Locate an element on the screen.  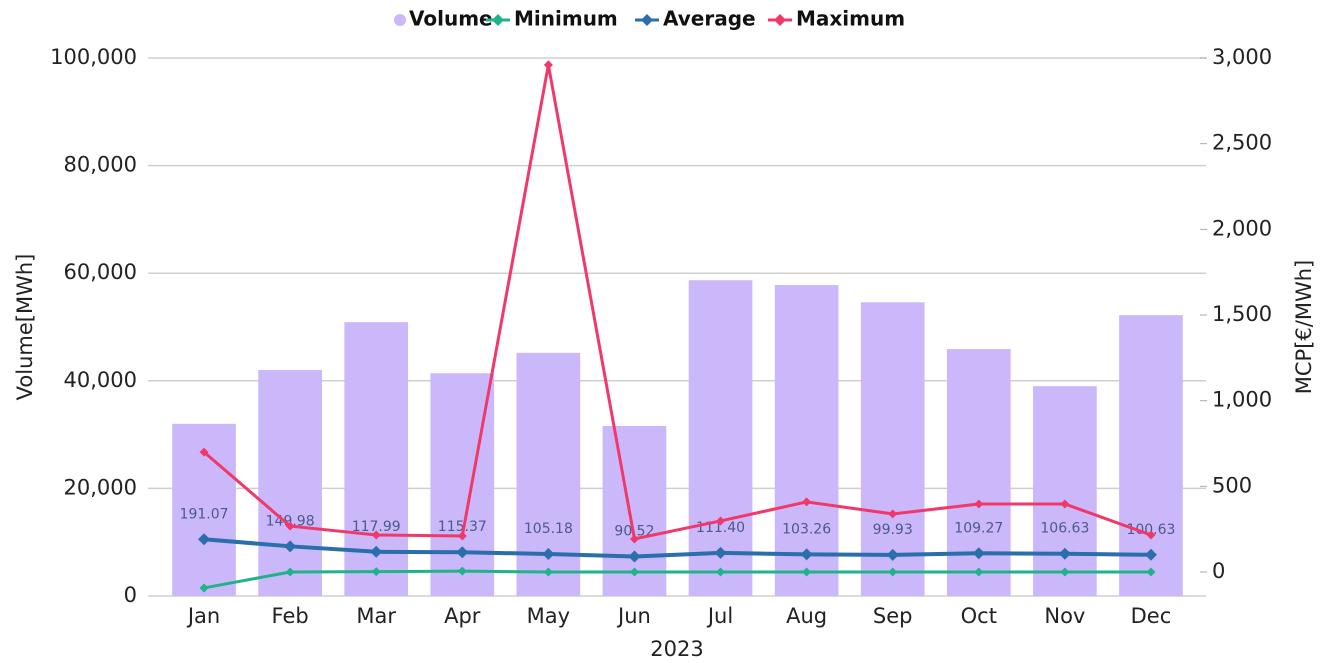
y2-tick-label: 1,000 is located at coordinates (1242, 400).